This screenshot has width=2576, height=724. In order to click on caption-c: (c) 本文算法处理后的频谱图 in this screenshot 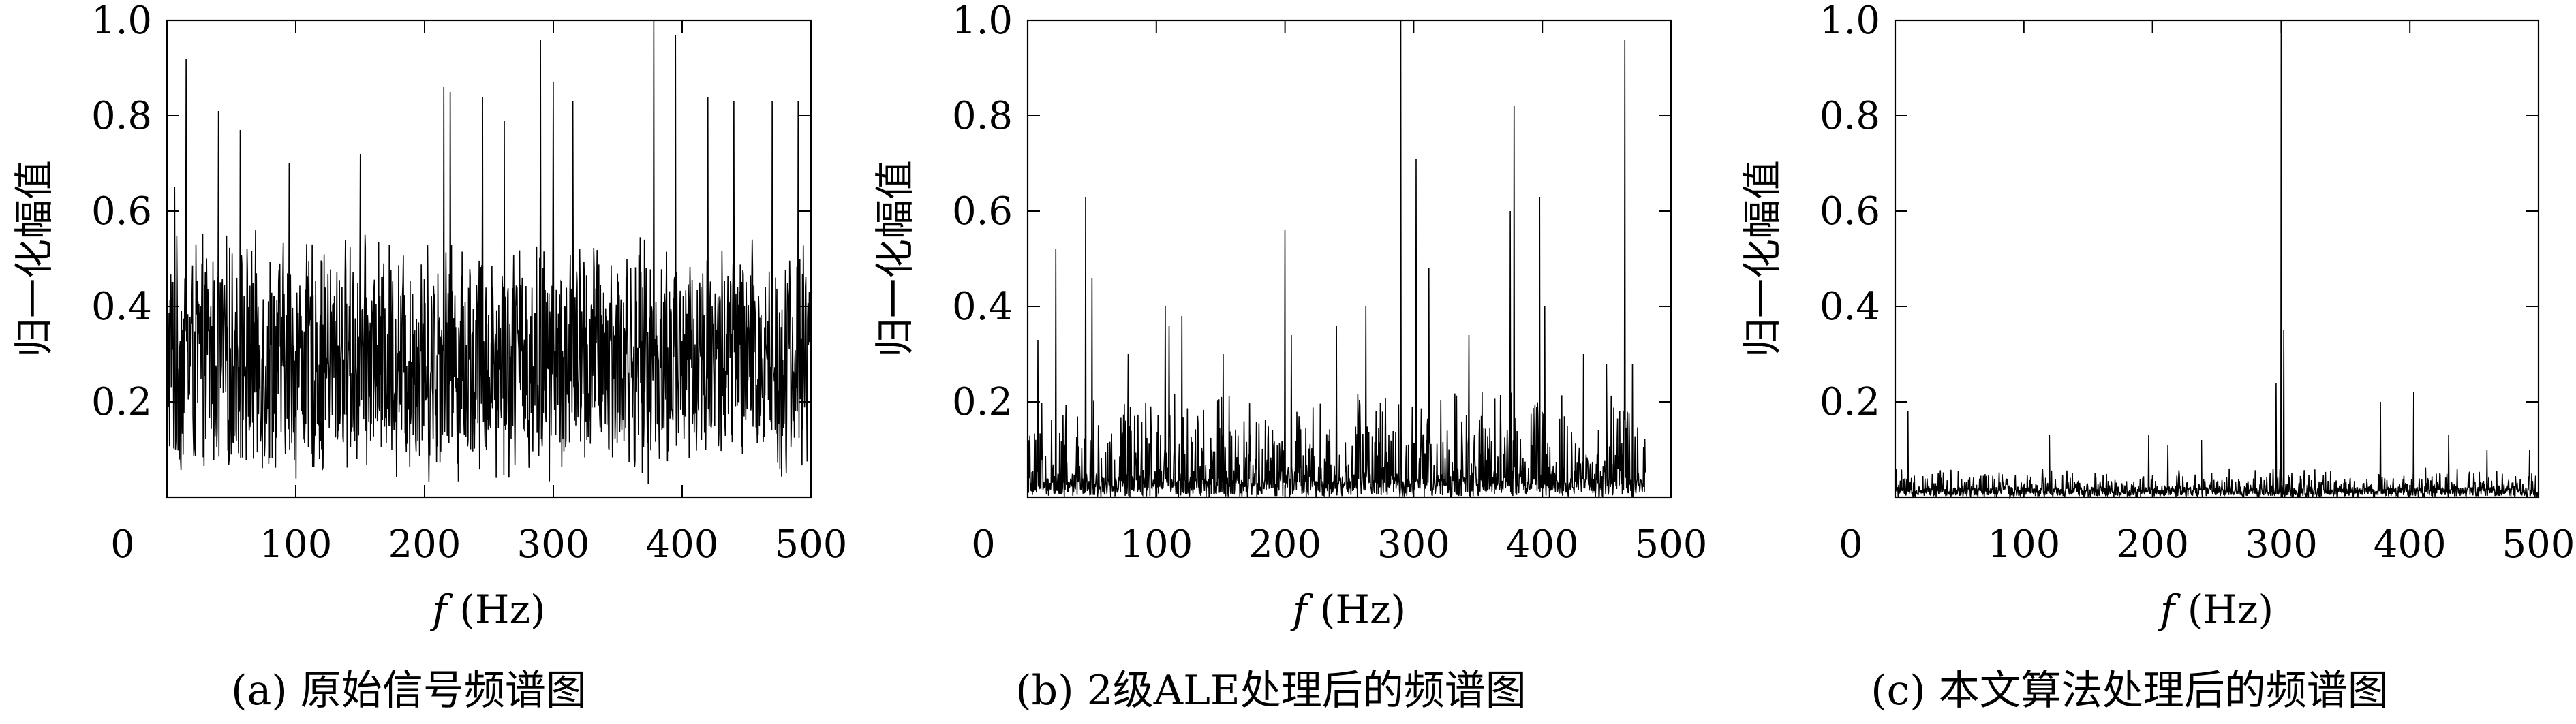, I will do `click(2130, 690)`.